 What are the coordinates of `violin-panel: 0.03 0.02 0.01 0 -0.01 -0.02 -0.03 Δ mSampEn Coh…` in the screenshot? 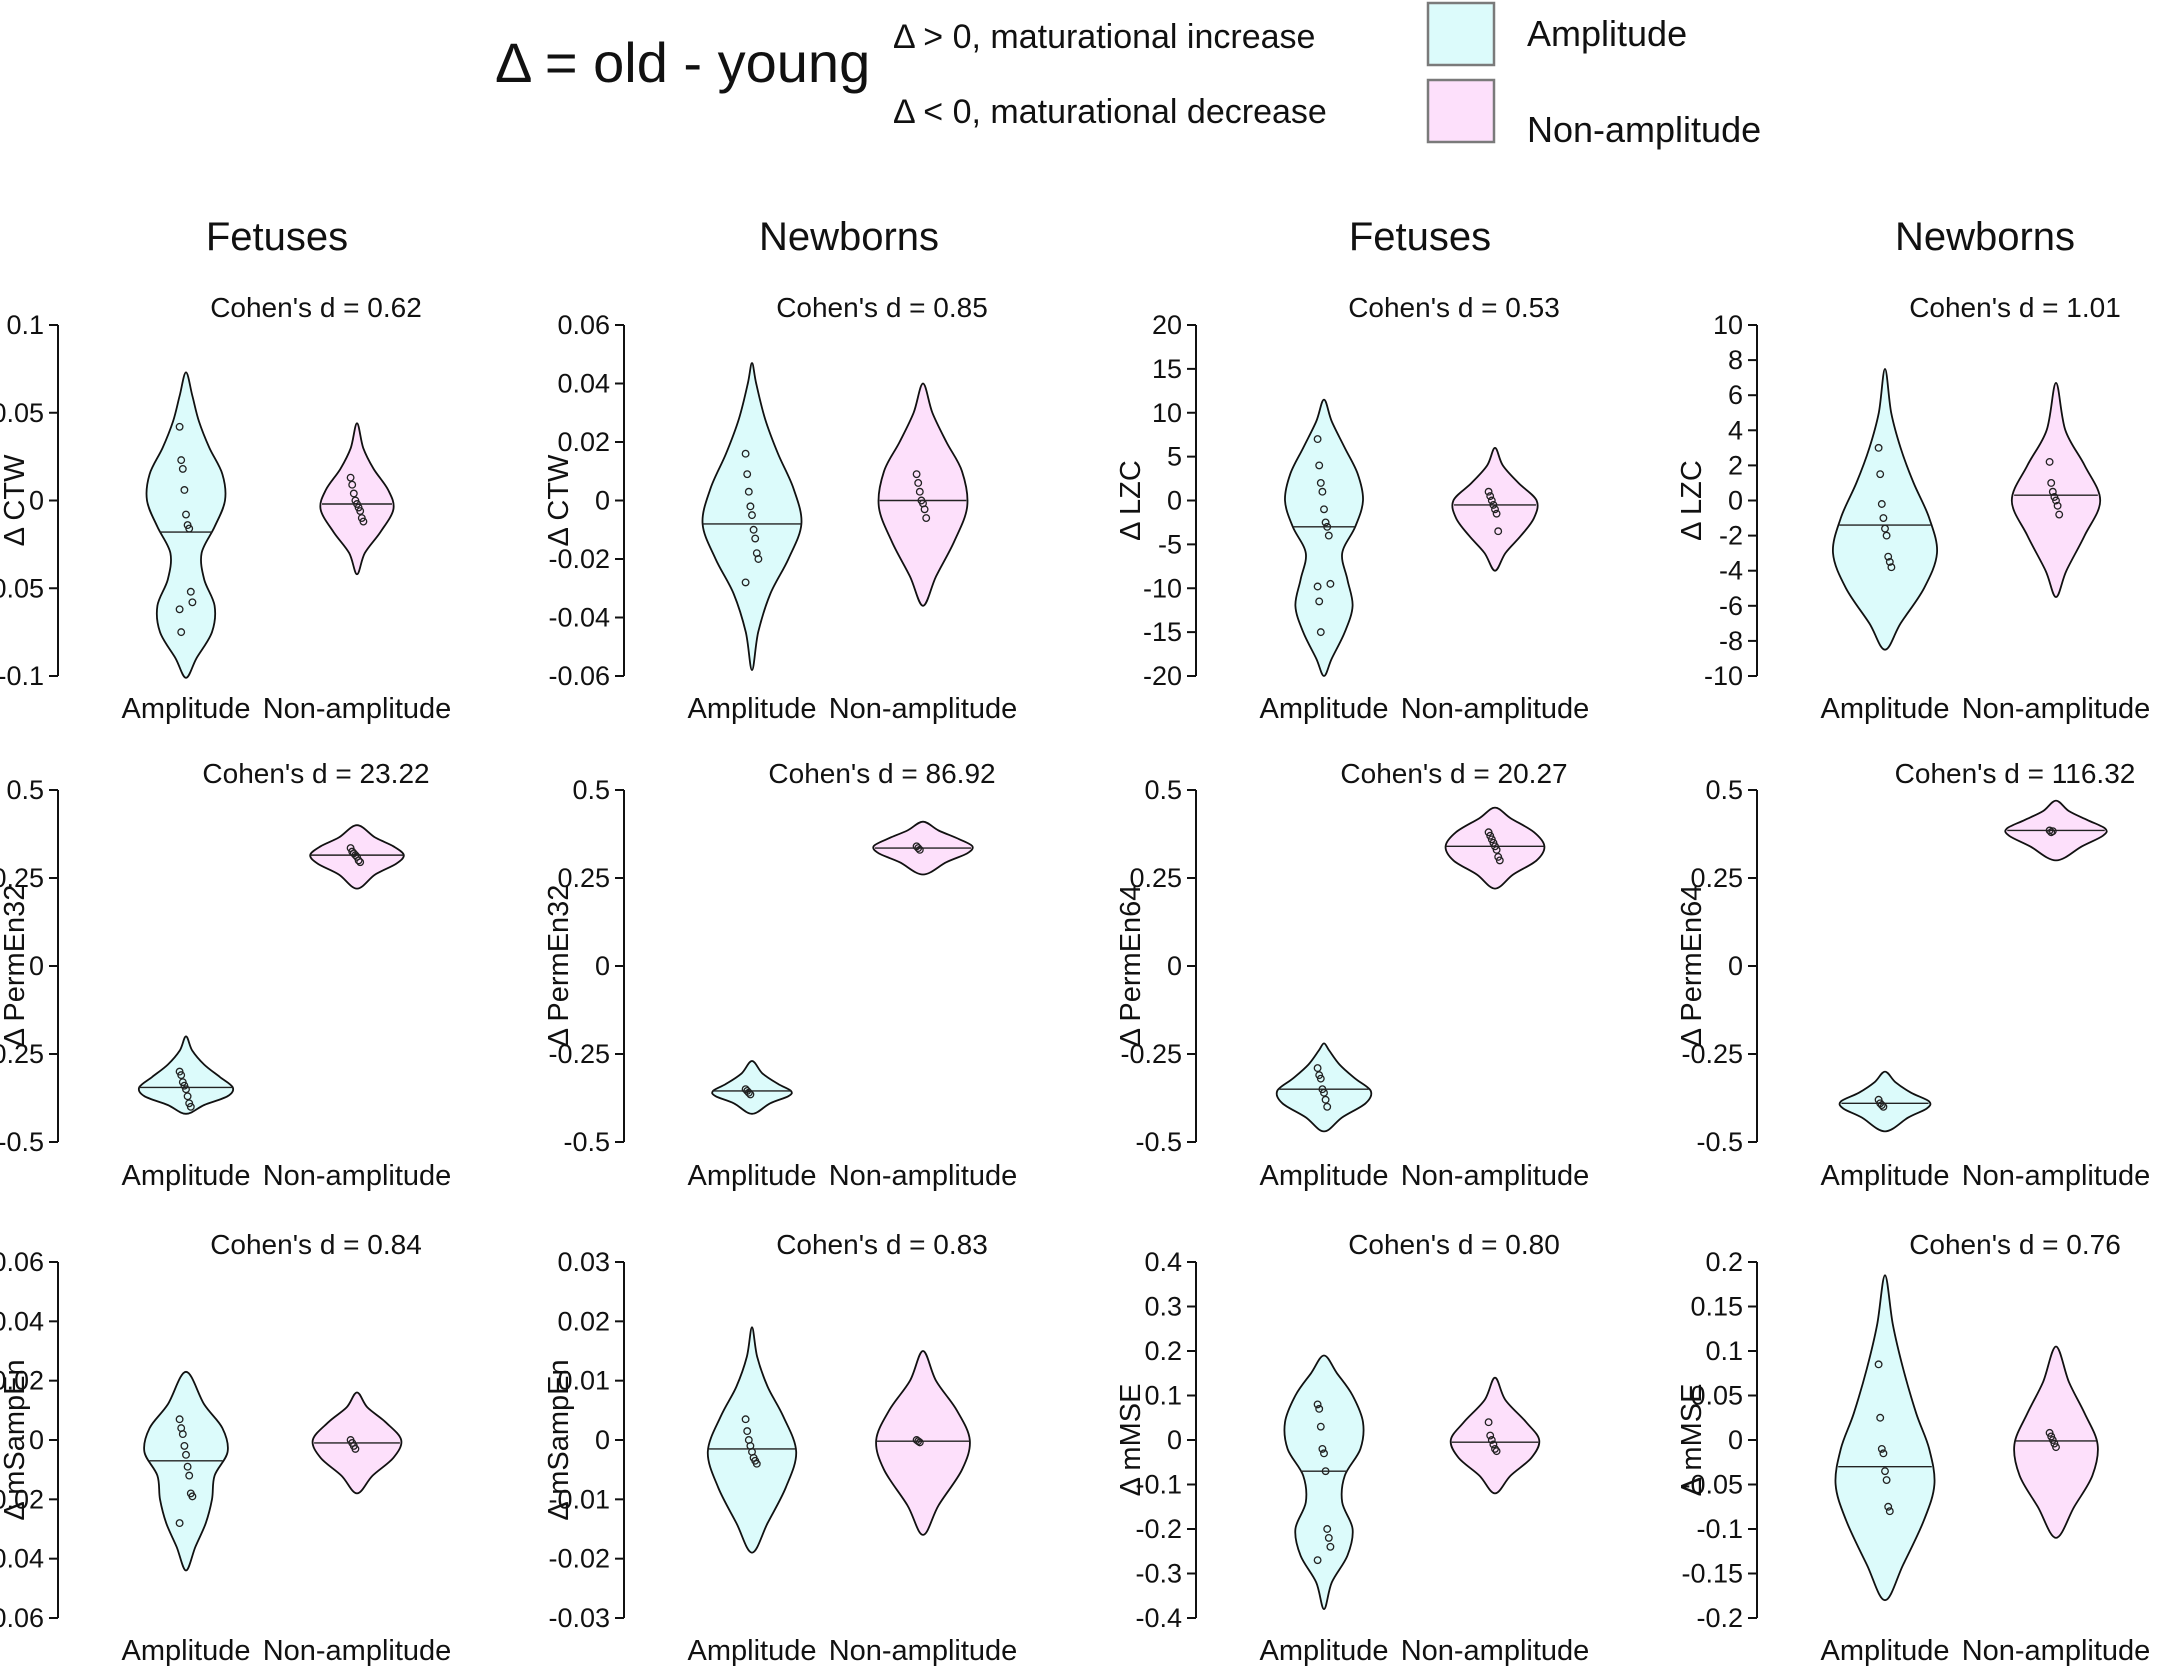 It's located at (780, 1448).